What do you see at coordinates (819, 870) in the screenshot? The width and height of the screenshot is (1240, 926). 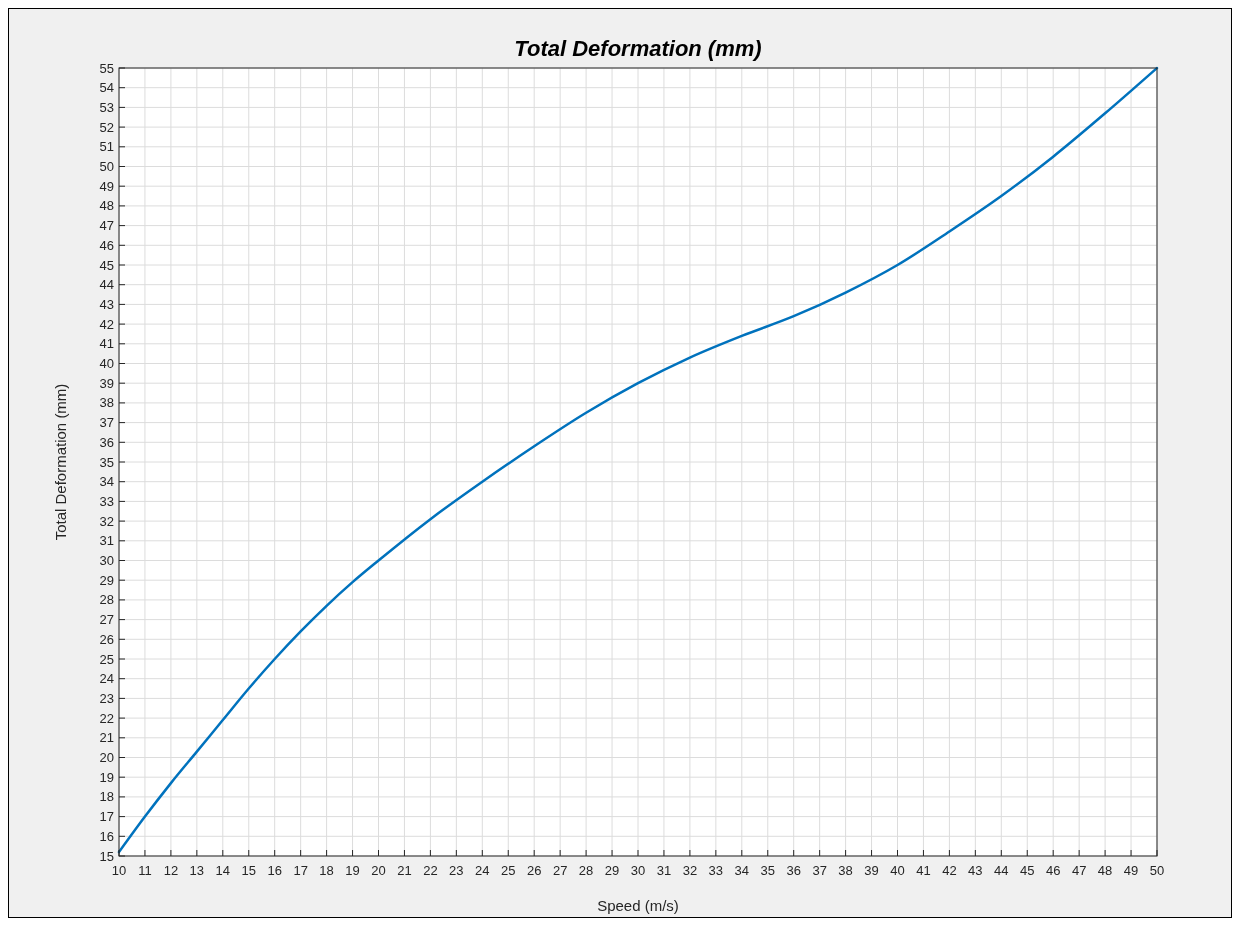 I see `x-tick-label: 37` at bounding box center [819, 870].